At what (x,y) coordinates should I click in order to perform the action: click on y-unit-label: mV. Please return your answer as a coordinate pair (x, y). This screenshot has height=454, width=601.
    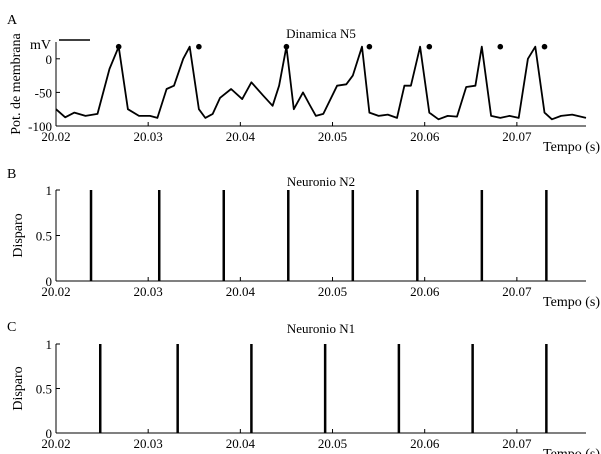
    Looking at the image, I should click on (40, 45).